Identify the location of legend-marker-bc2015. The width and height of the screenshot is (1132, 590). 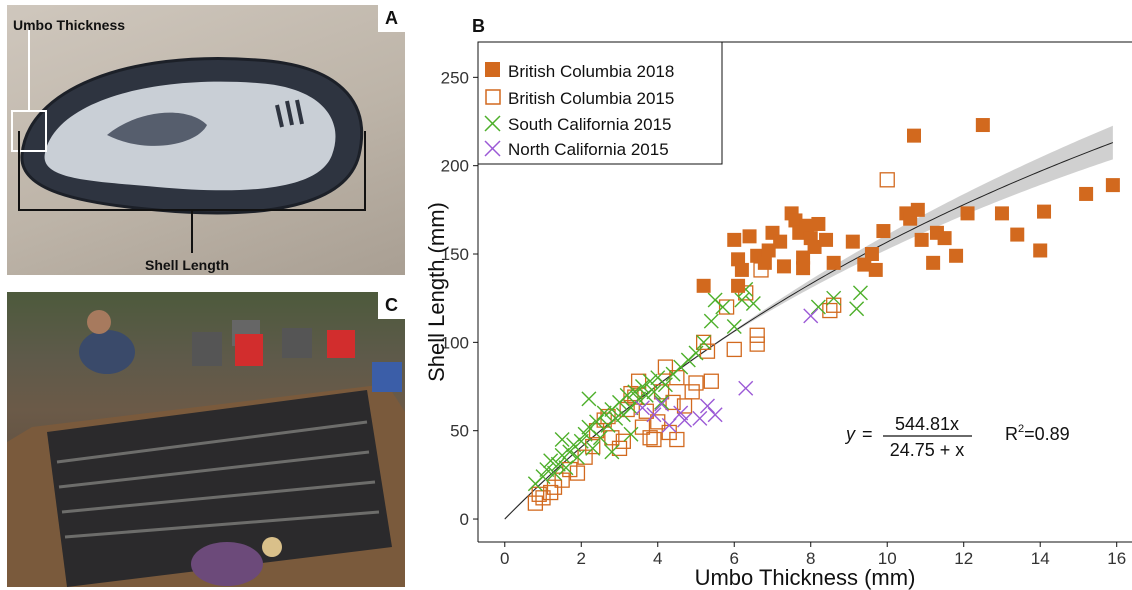
(493, 97).